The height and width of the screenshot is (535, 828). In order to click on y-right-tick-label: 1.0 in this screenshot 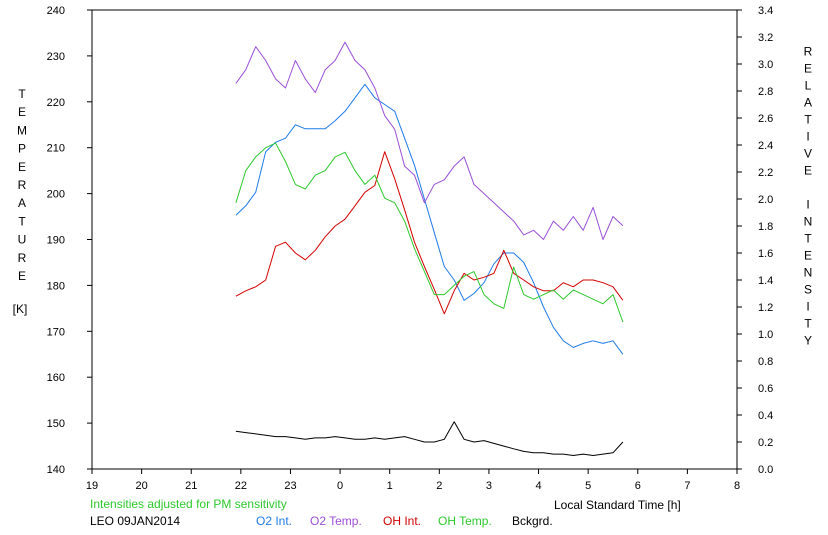, I will do `click(765, 335)`.